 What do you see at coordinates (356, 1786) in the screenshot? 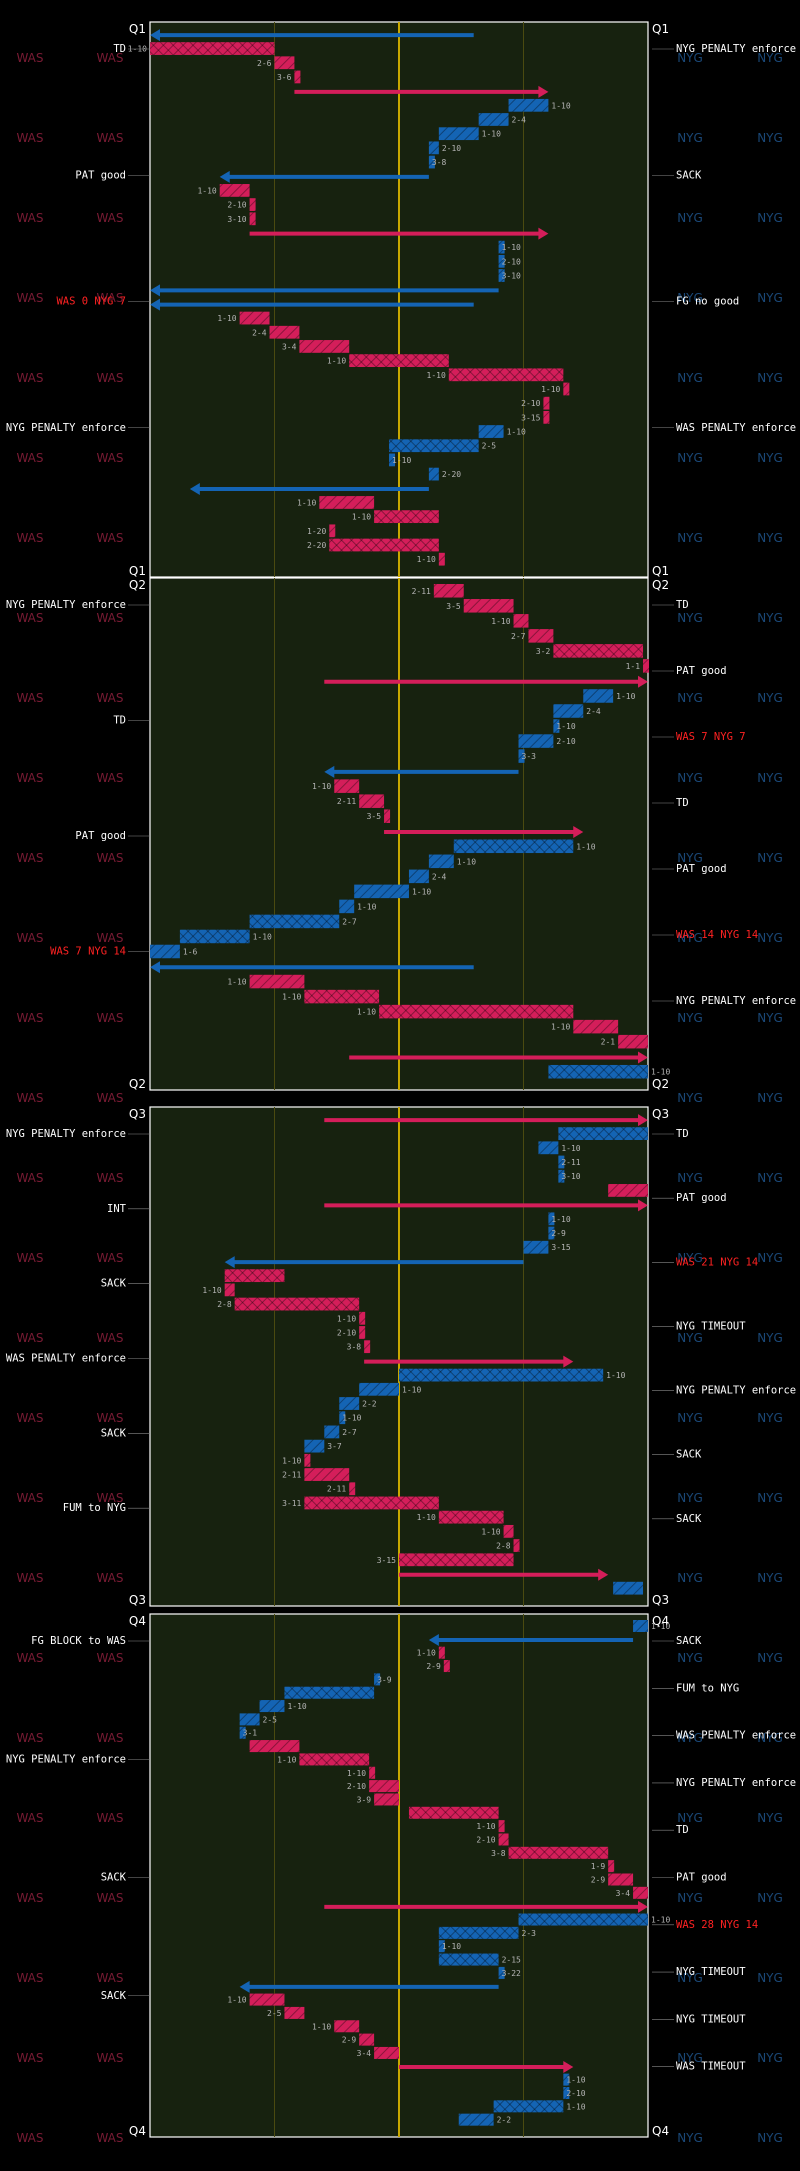
I see `down-distance-label: 2-10` at bounding box center [356, 1786].